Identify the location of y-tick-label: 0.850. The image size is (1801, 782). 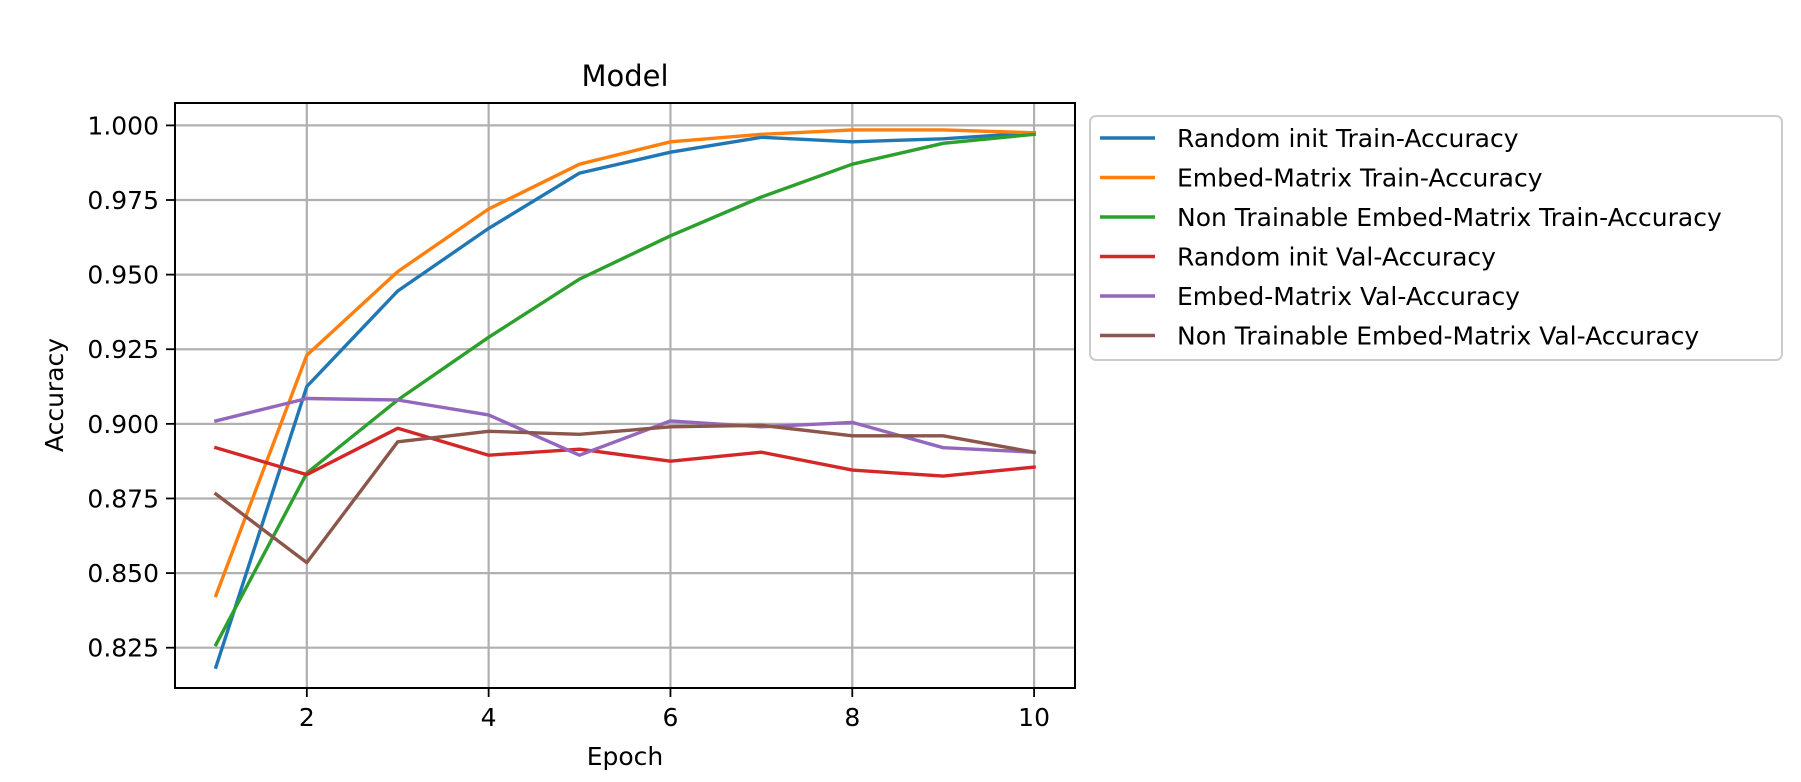
(123, 573).